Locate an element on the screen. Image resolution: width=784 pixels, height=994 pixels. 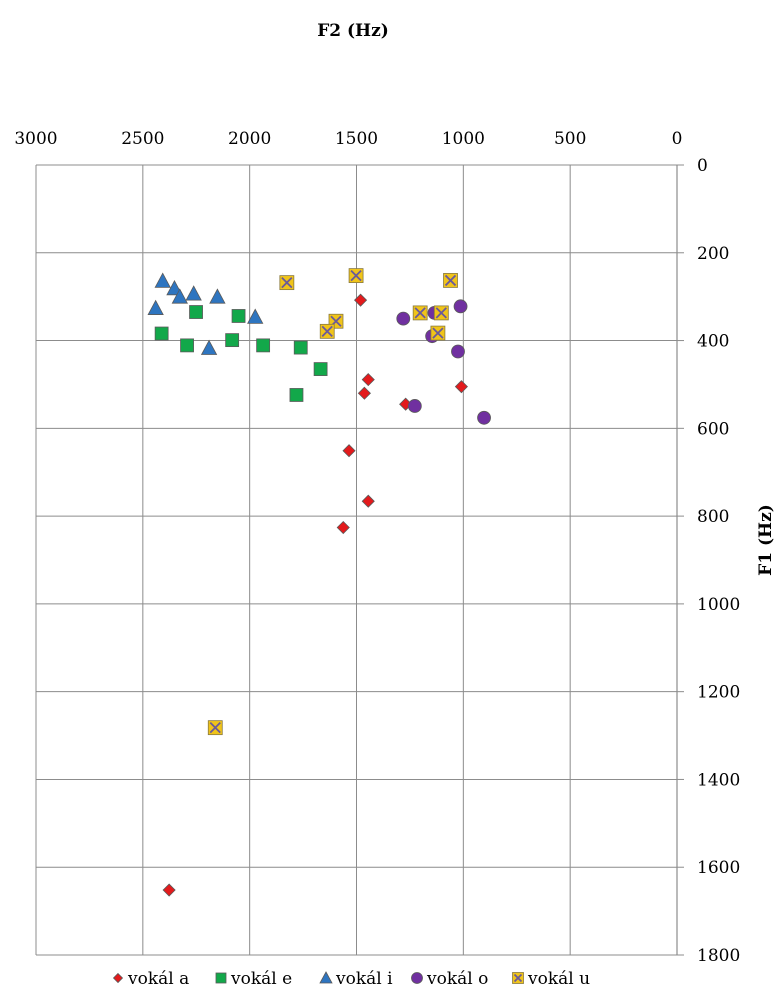
legend-label: vokál u is located at coordinates (558, 979).